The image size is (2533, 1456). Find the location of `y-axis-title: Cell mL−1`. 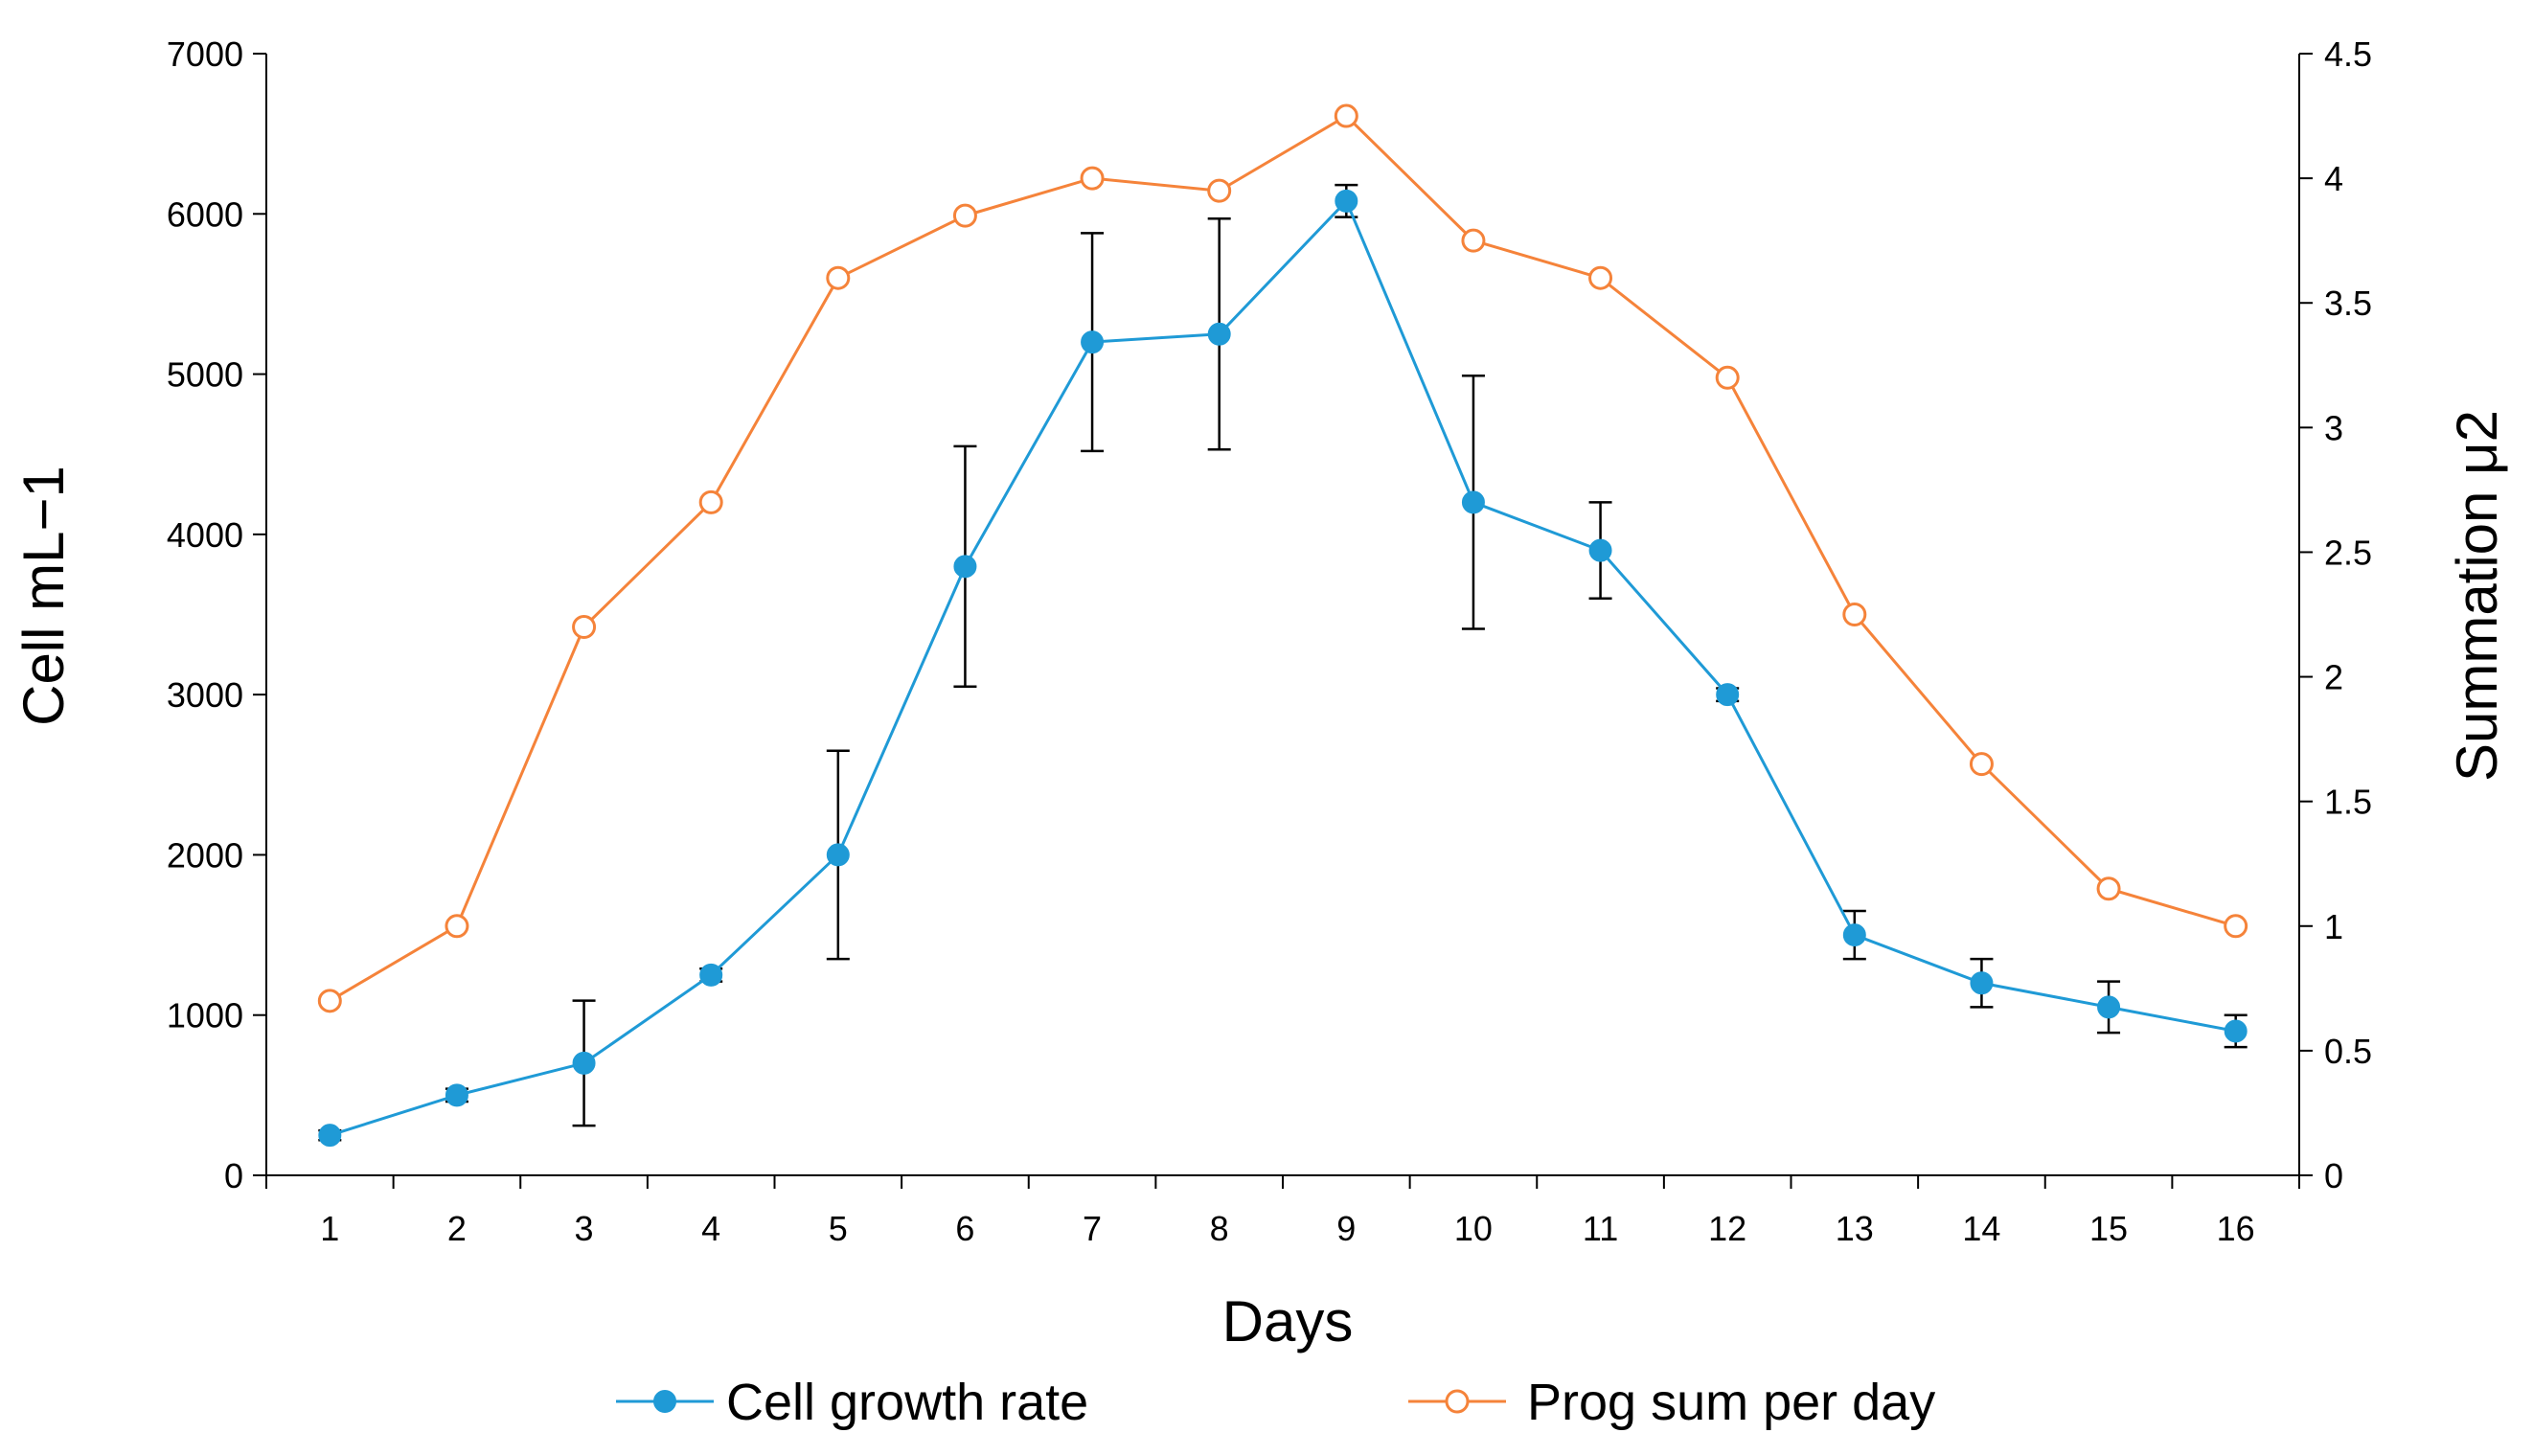

y-axis-title: Cell mL−1 is located at coordinates (43, 596).